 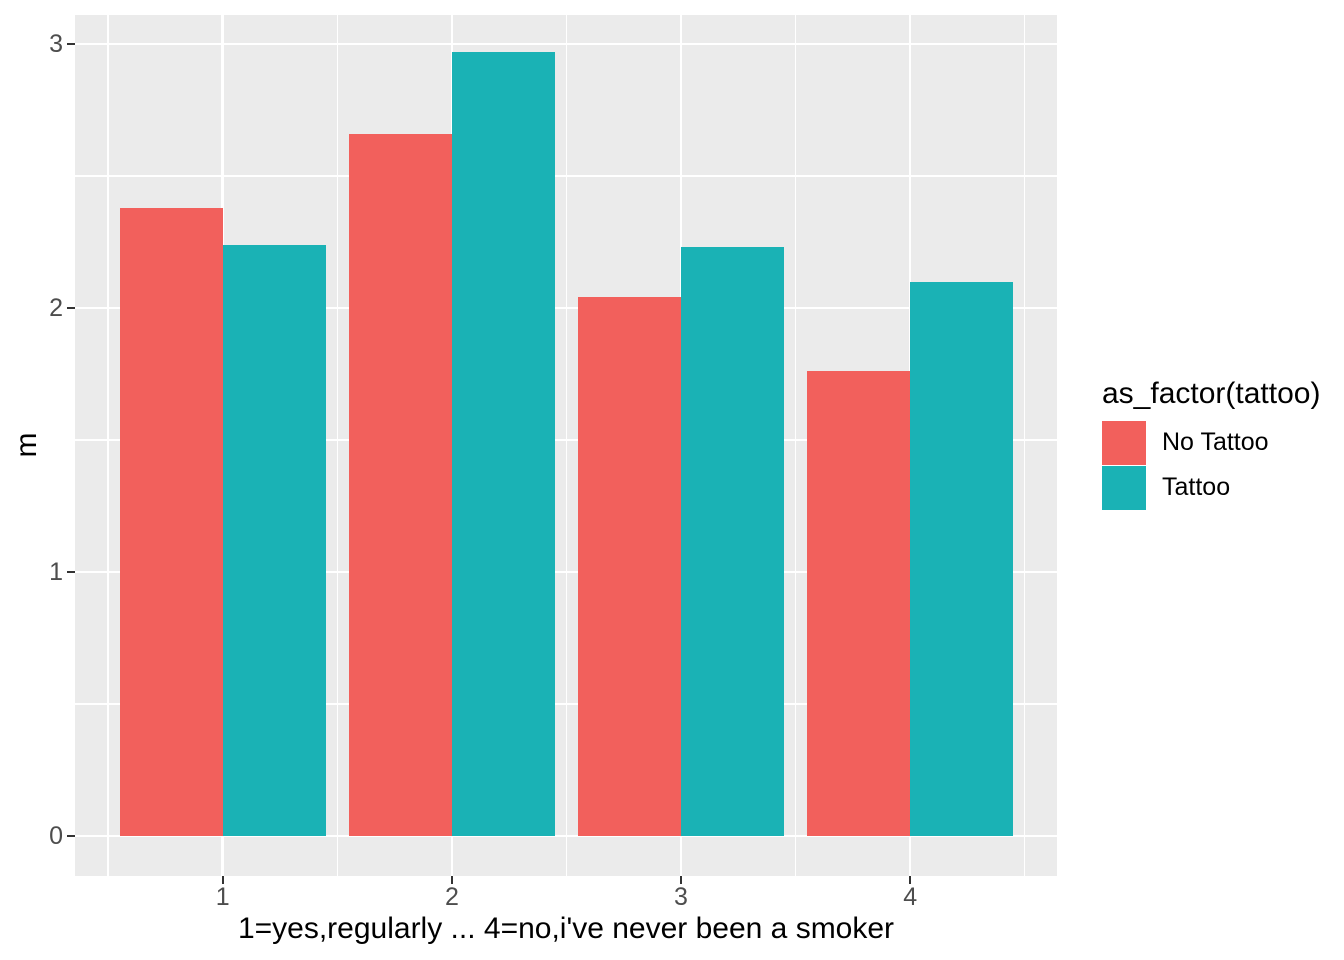 What do you see at coordinates (56, 836) in the screenshot?
I see `y-tick-label: 0` at bounding box center [56, 836].